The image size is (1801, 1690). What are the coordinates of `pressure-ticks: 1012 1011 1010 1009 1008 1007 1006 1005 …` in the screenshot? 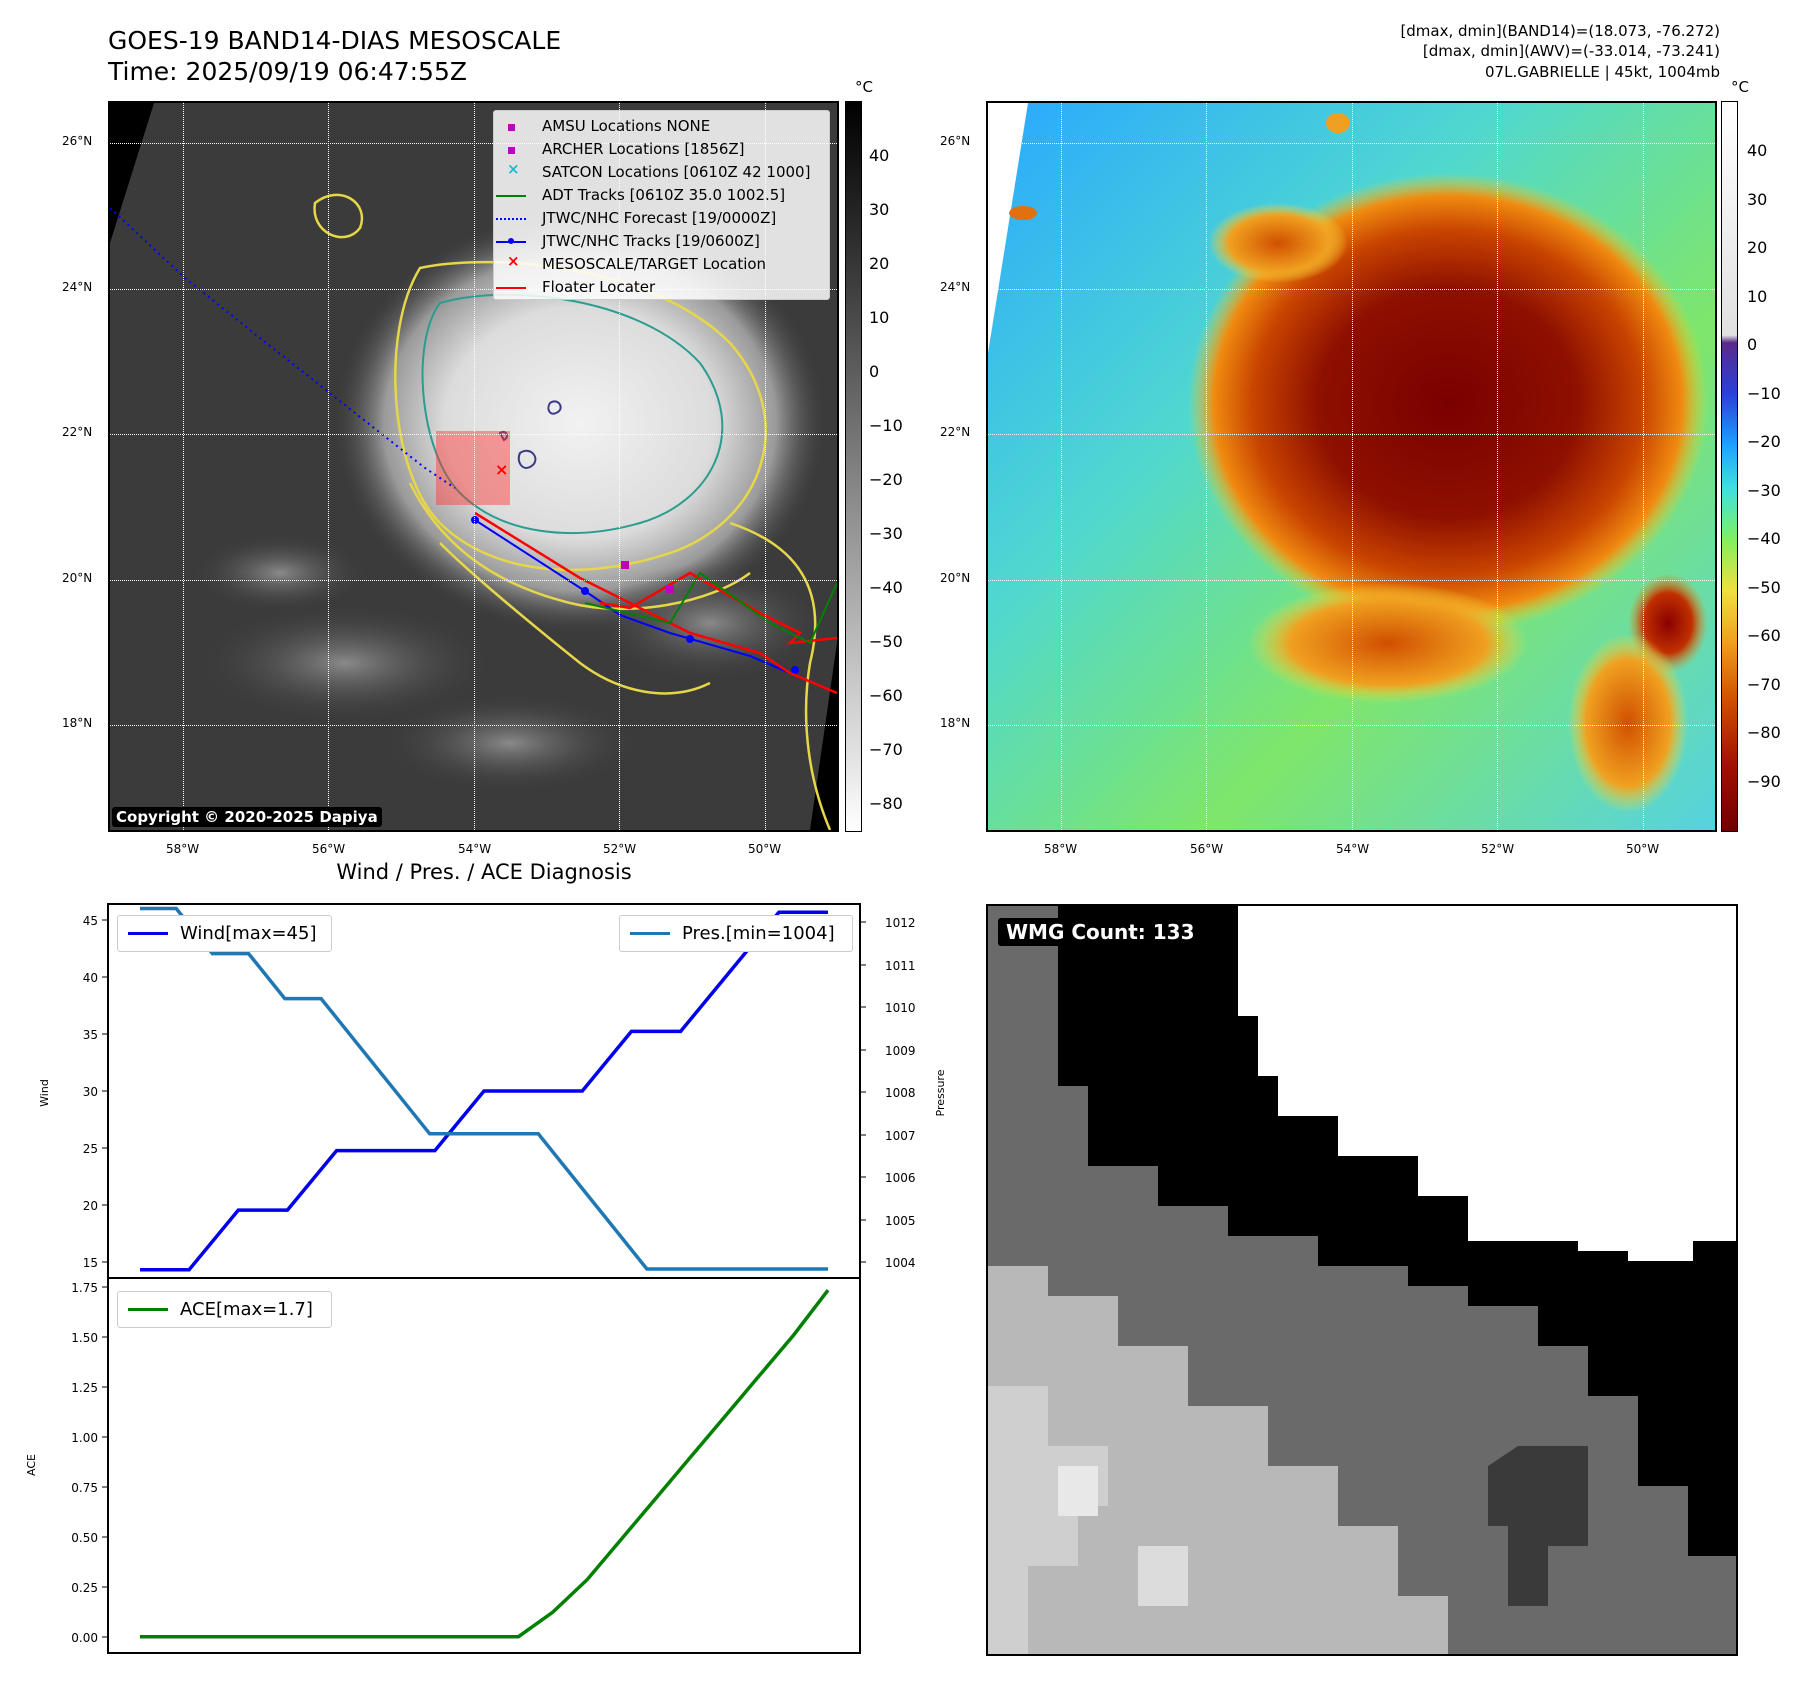 It's located at (888, 1093).